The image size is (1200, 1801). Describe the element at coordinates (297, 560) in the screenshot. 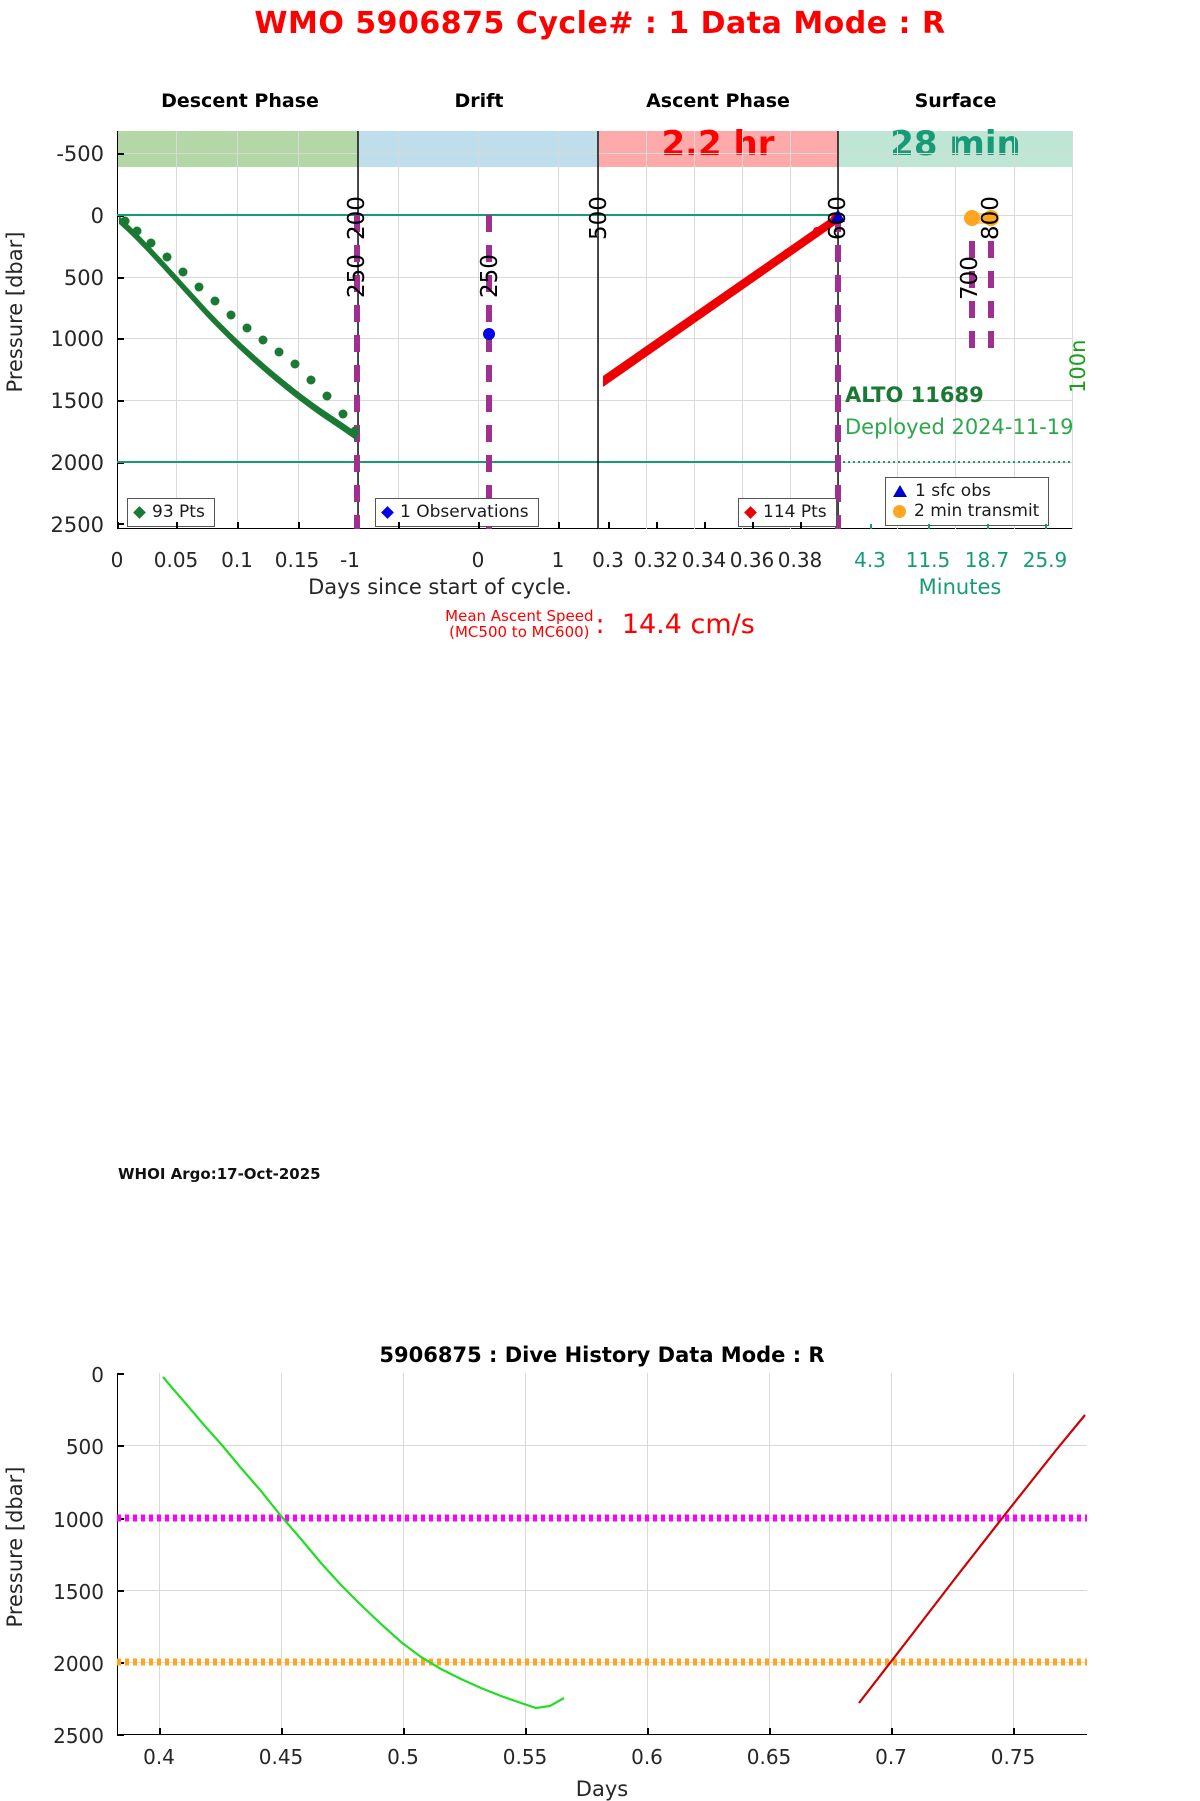

I see `x-tick-label: 0.15` at that location.